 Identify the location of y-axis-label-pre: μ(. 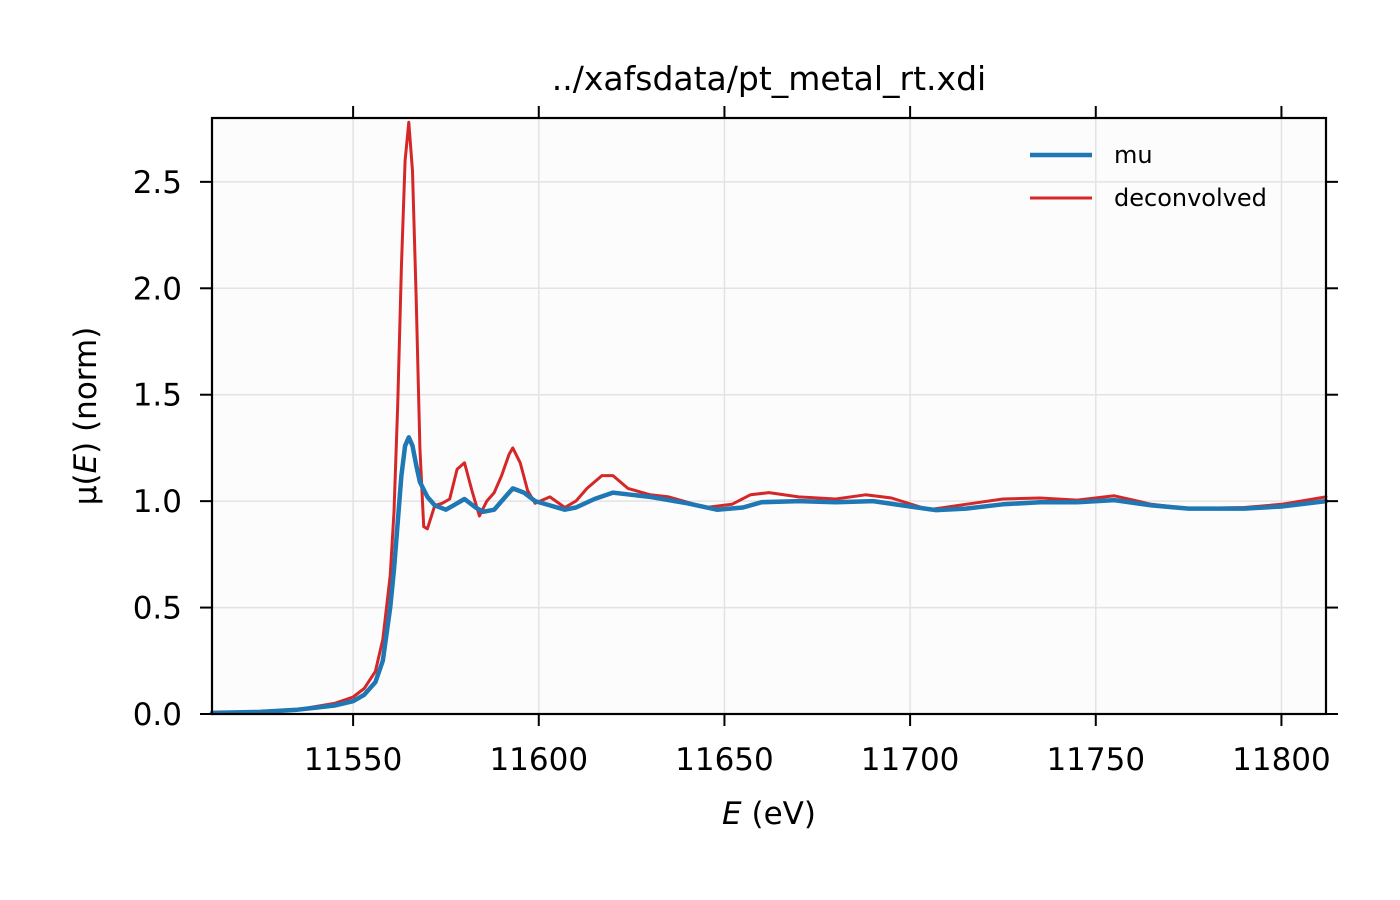
(86, 489).